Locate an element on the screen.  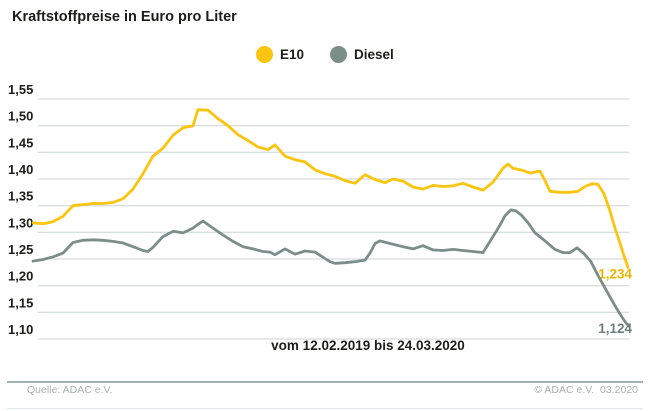
y-tick-label: 1,45 is located at coordinates (20, 142).